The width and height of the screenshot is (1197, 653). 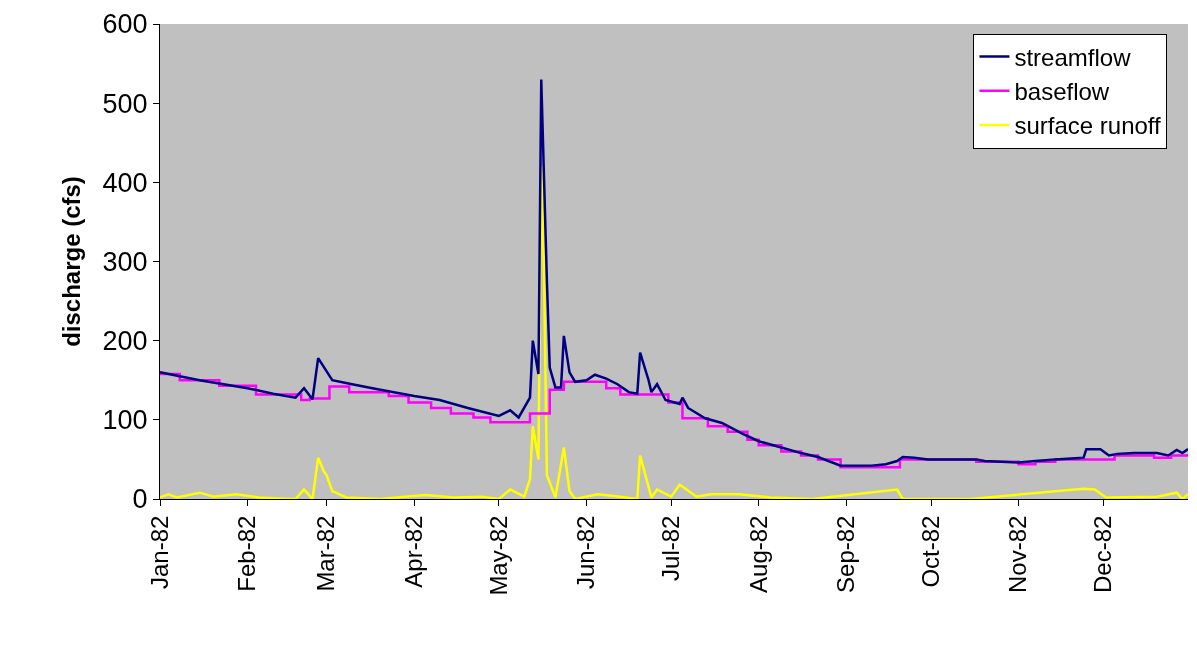 I want to click on x-tick-label: Jun-82, so click(x=586, y=552).